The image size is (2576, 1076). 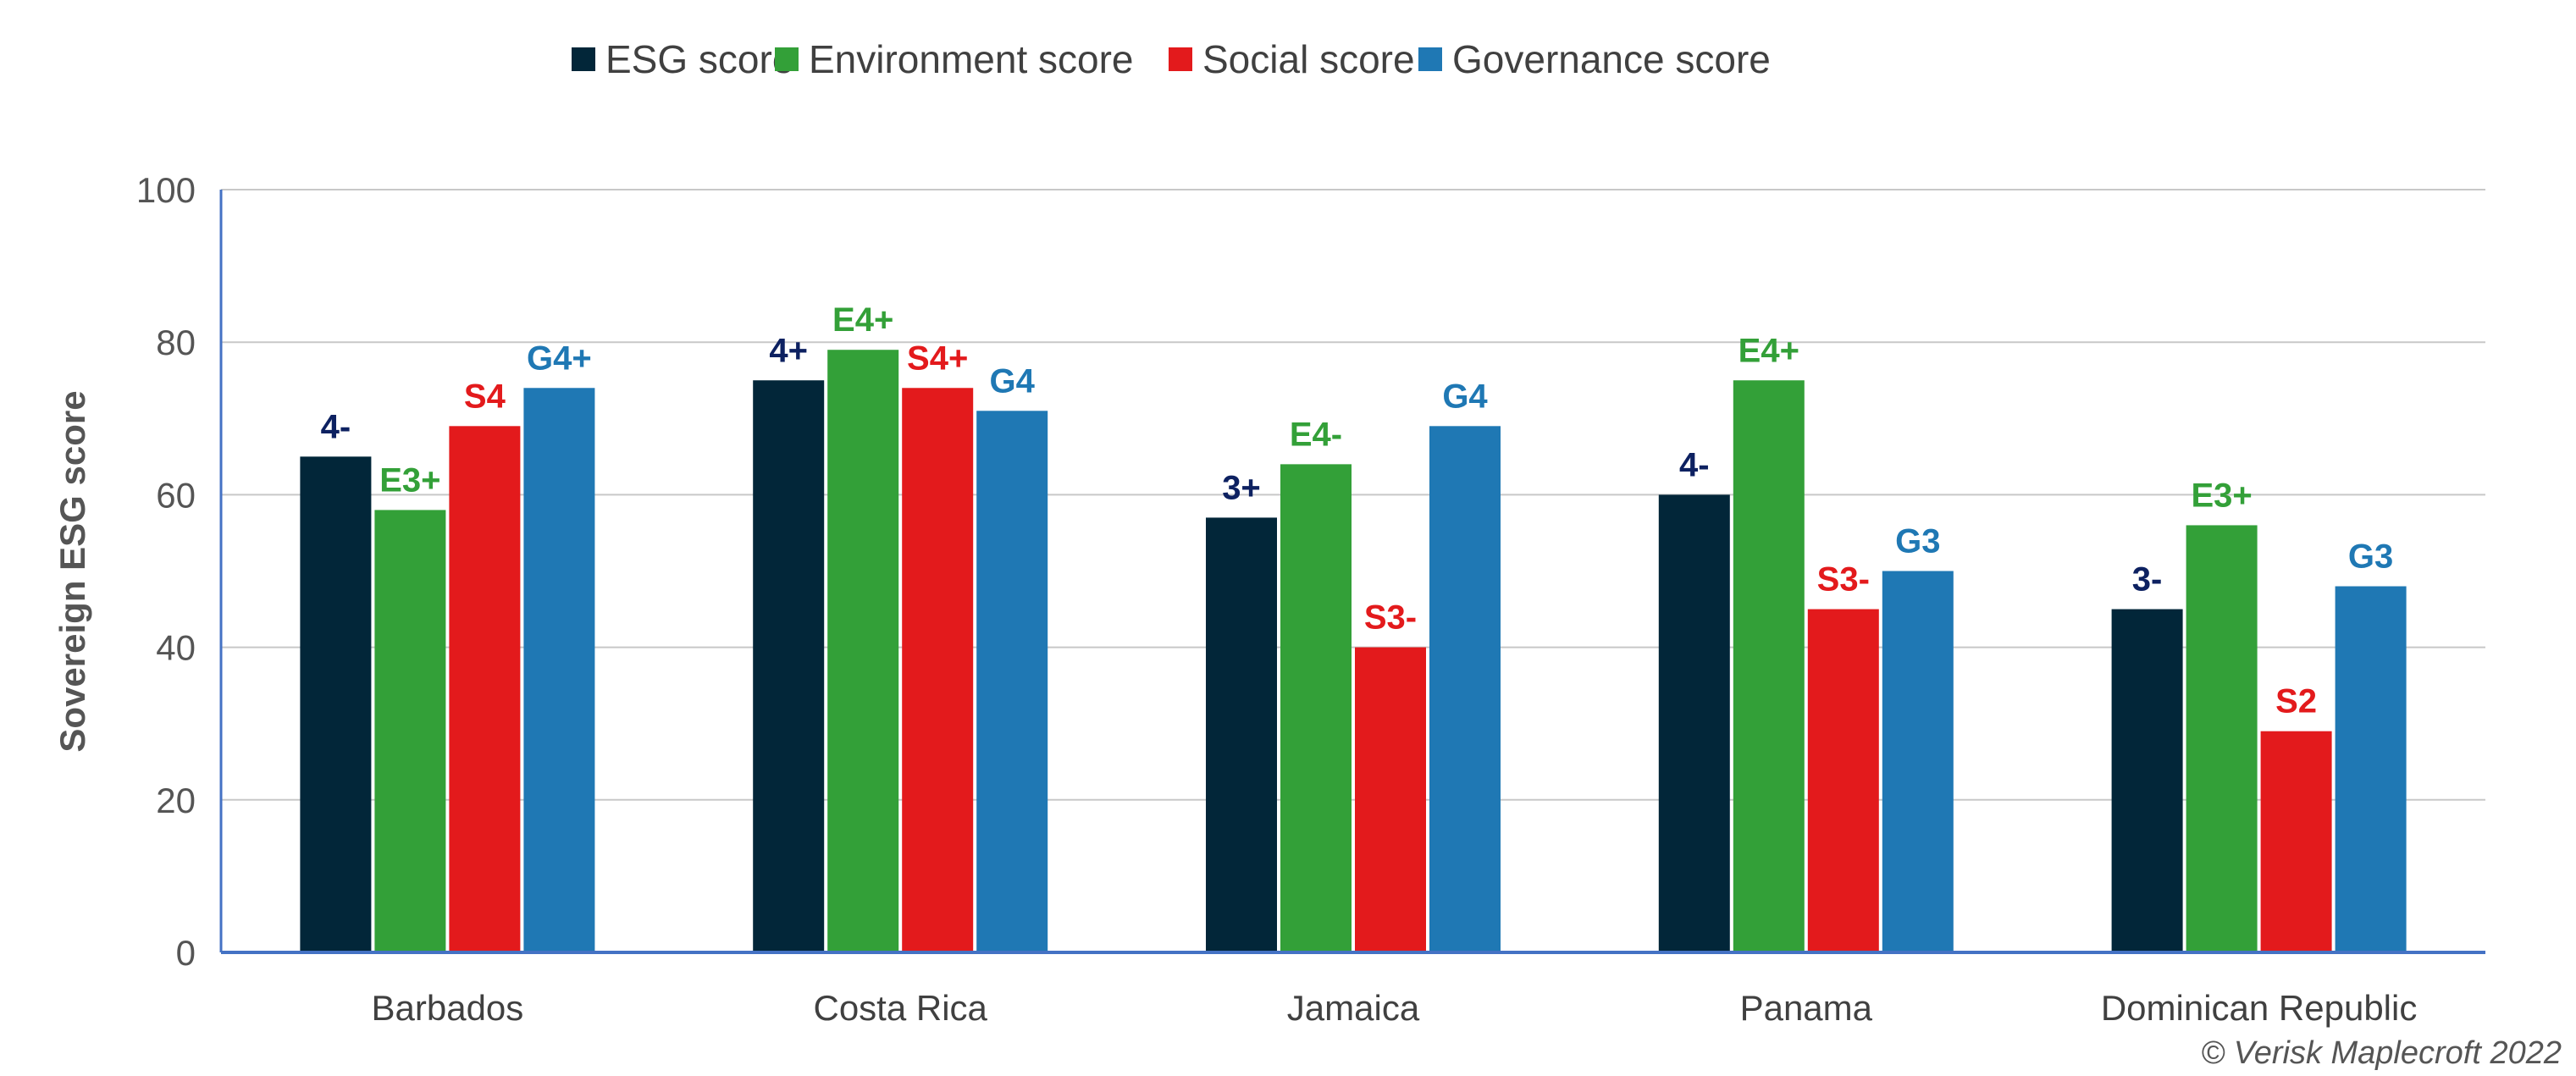 I want to click on legend-item: ESG score, so click(x=682, y=59).